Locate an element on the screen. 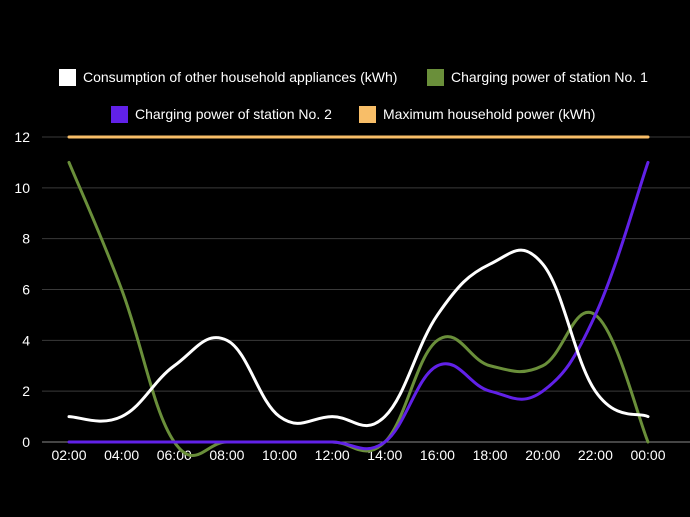 The image size is (690, 517). x-tick-label: 04:00 is located at coordinates (121, 455).